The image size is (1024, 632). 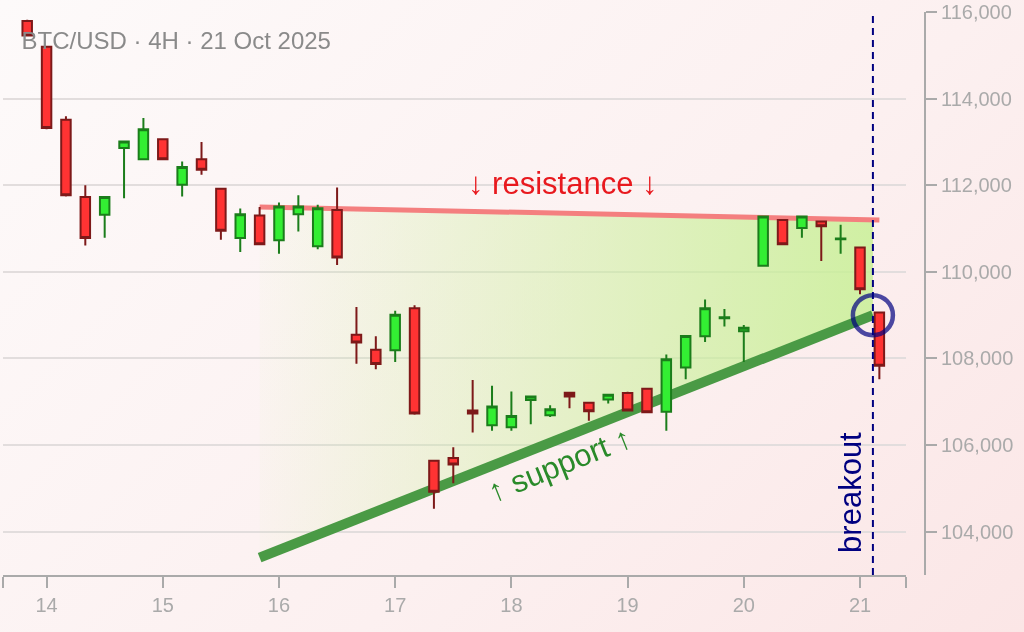 I want to click on y-tick-label: 110,000, so click(x=976, y=271).